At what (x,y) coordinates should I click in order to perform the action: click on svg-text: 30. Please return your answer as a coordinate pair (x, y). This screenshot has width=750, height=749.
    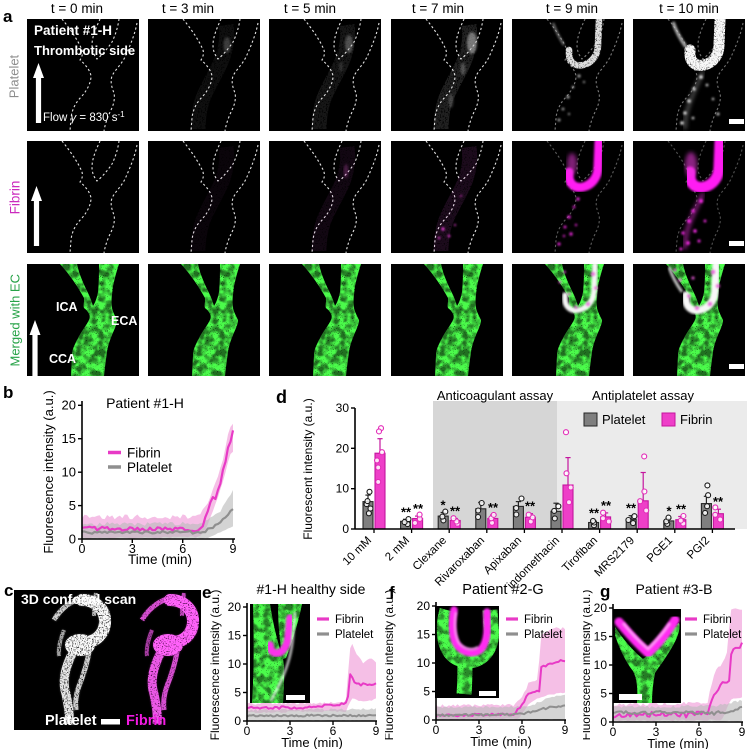
    Looking at the image, I should click on (343, 408).